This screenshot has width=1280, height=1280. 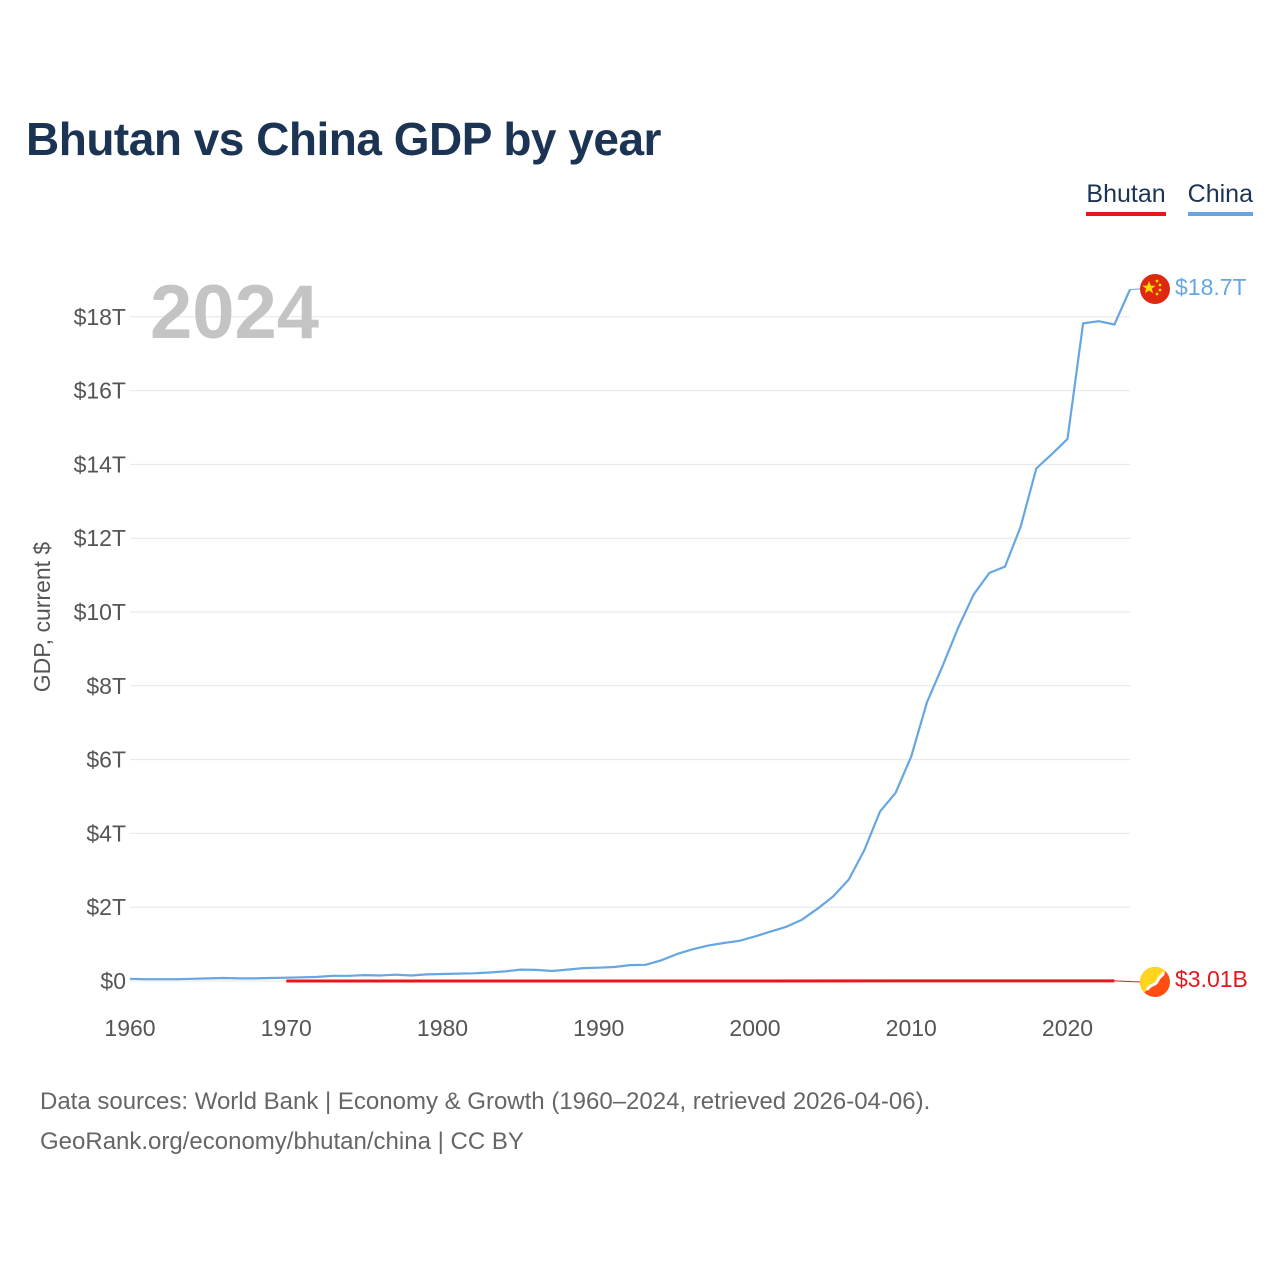 What do you see at coordinates (106, 760) in the screenshot?
I see `y-tick-label: $6T` at bounding box center [106, 760].